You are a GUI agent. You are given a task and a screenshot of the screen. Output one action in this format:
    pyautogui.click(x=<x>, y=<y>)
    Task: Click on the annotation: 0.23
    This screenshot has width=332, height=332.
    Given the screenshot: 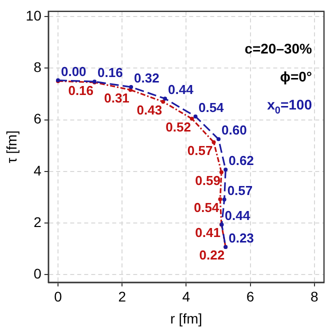 What is the action you would take?
    pyautogui.click(x=241, y=238)
    